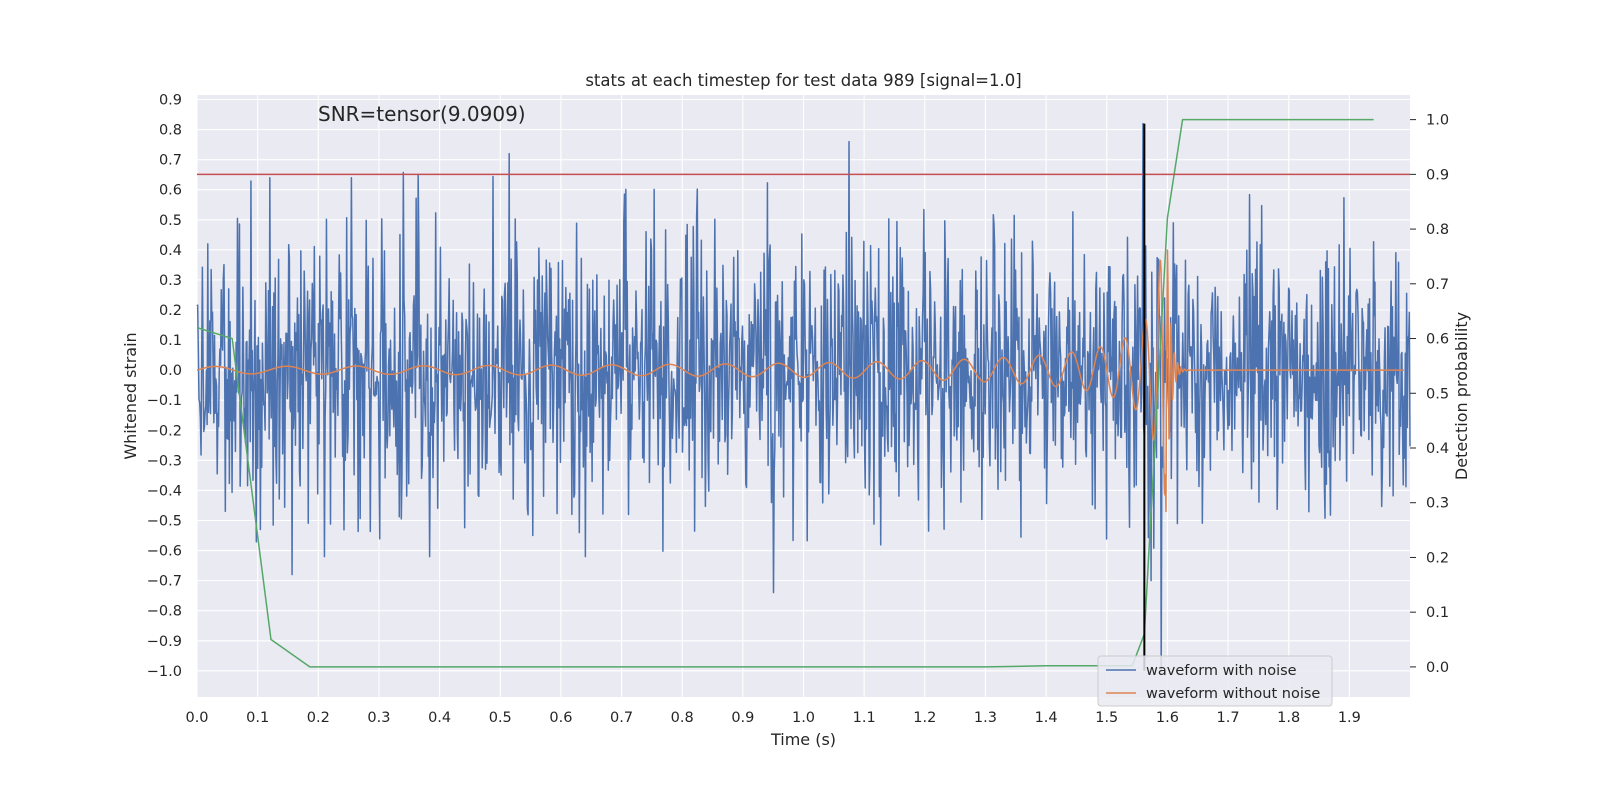 This screenshot has width=1600, height=800. What do you see at coordinates (985, 718) in the screenshot?
I see `x-tick-label: 1.3` at bounding box center [985, 718].